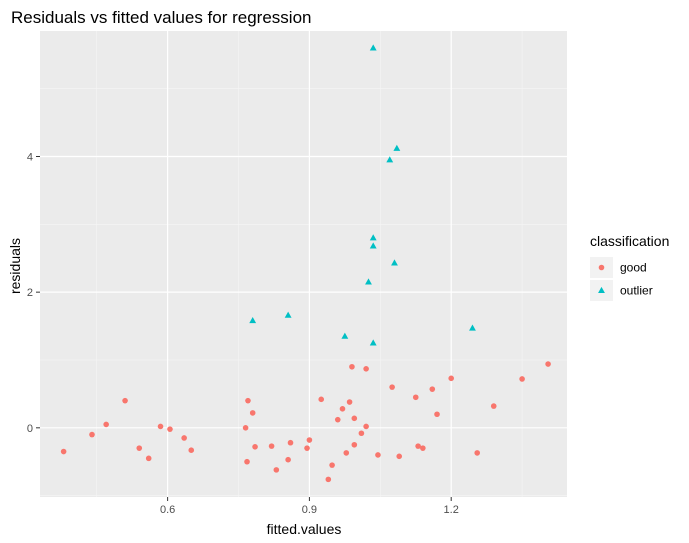  I want to click on x-tick-label: 0.9, so click(309, 510).